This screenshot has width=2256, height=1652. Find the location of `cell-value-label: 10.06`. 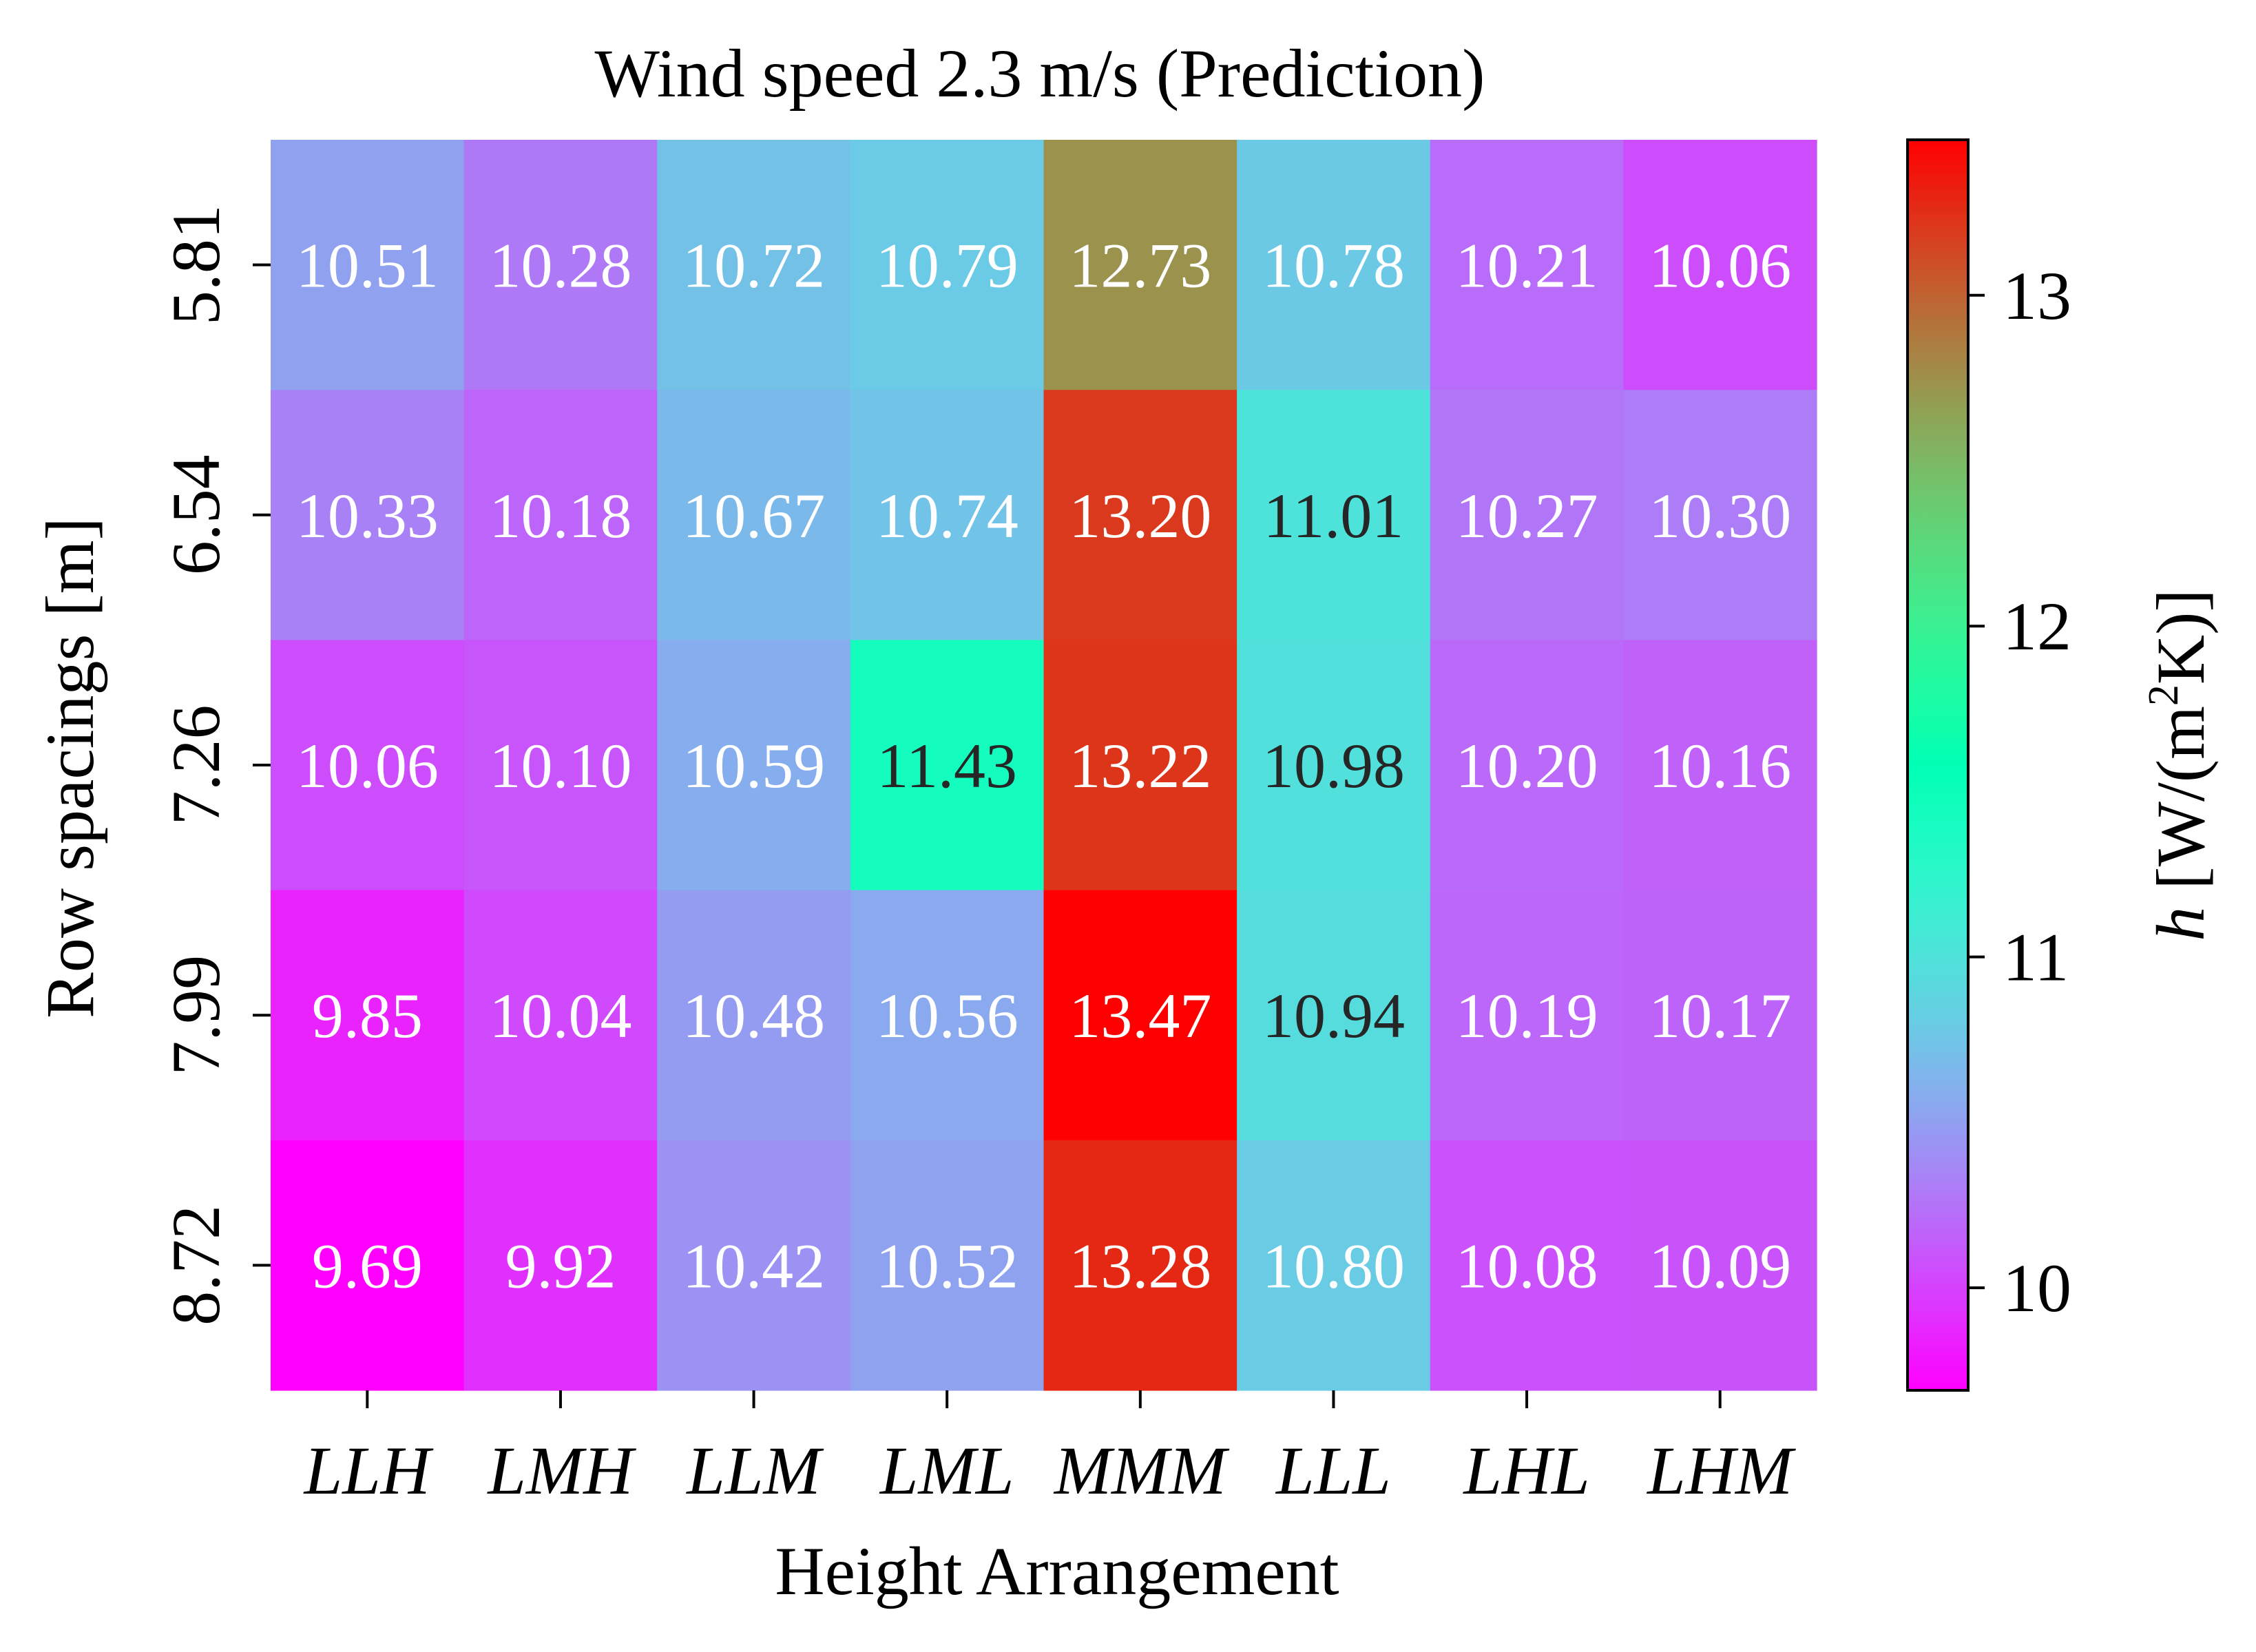

cell-value-label: 10.06 is located at coordinates (367, 766).